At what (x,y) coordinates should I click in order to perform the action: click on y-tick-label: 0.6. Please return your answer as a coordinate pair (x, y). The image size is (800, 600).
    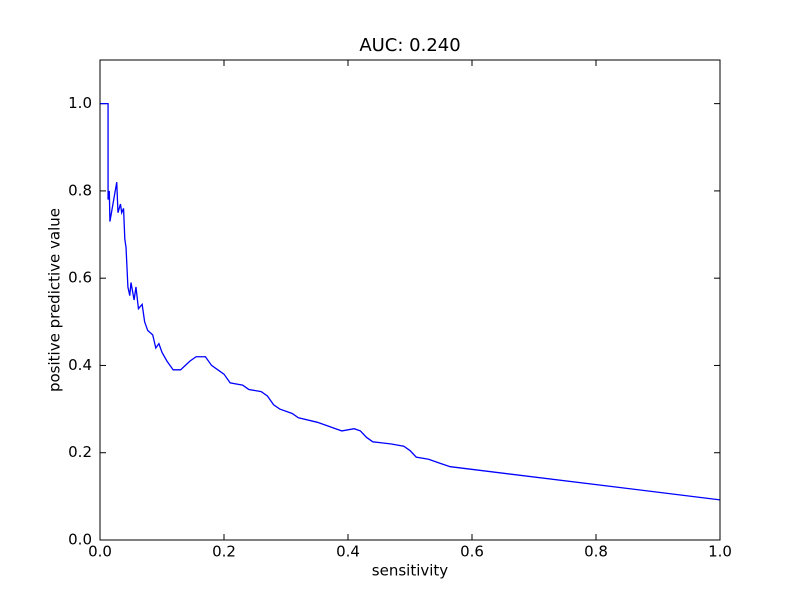
    Looking at the image, I should click on (80, 278).